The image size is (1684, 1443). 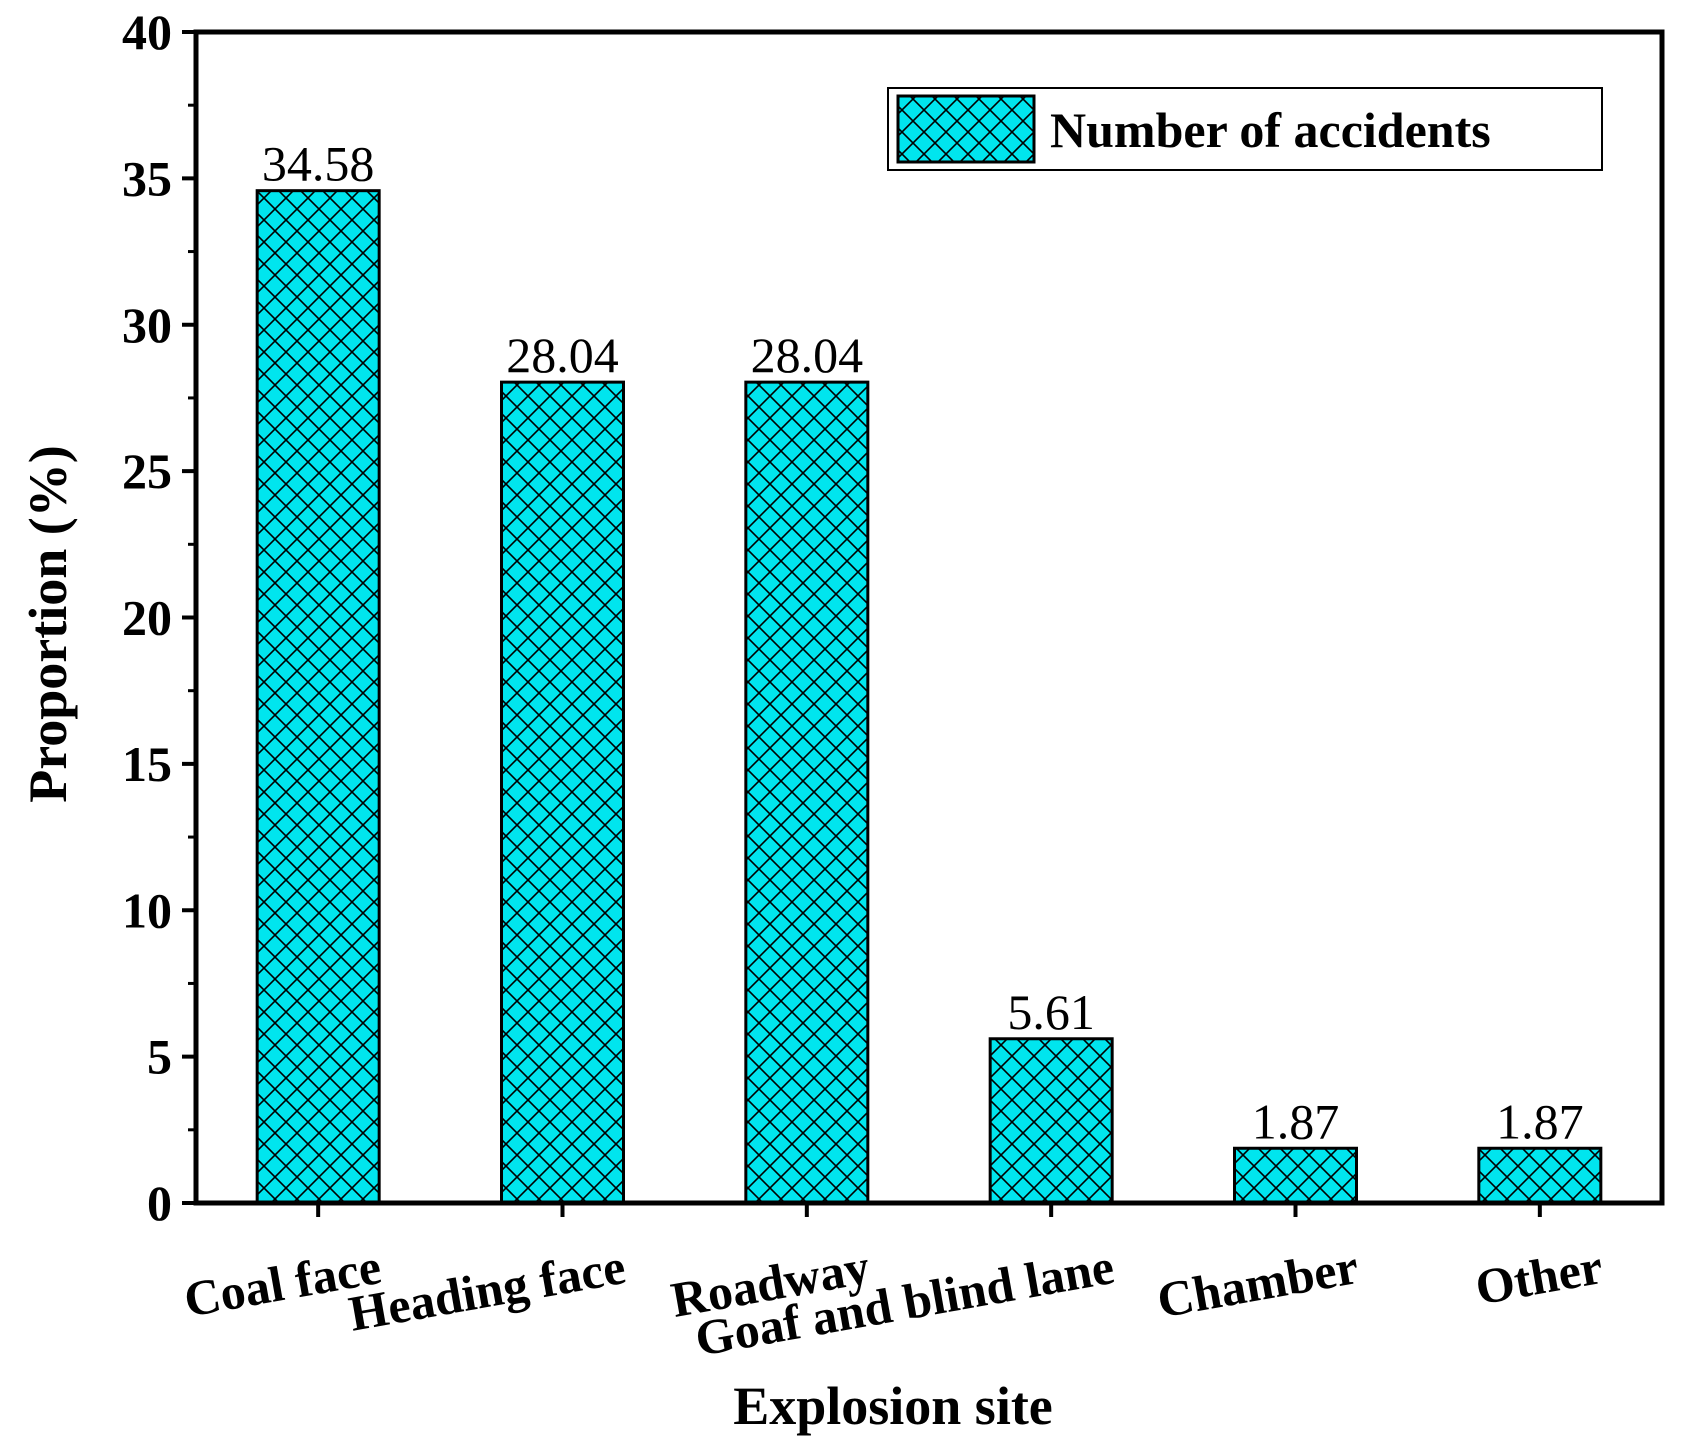 What do you see at coordinates (147, 618) in the screenshot?
I see `y-tick-label: 20` at bounding box center [147, 618].